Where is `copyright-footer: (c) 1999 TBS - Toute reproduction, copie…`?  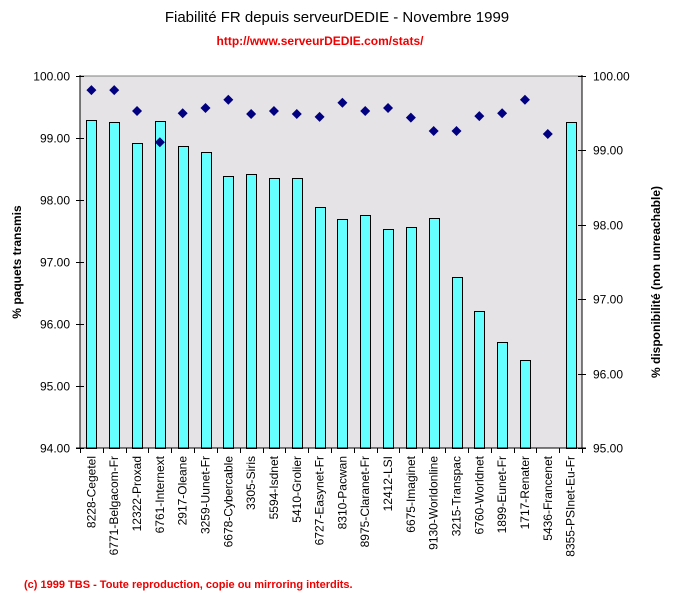 copyright-footer: (c) 1999 TBS - Toute reproduction, copie… is located at coordinates (188, 585).